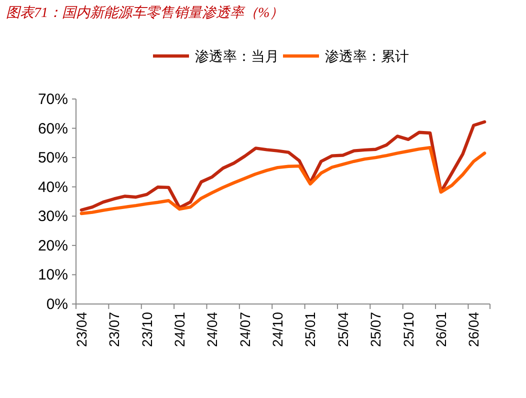 The width and height of the screenshot is (526, 398). Describe the element at coordinates (474, 330) in the screenshot. I see `x-tick-label: 26/04` at that location.